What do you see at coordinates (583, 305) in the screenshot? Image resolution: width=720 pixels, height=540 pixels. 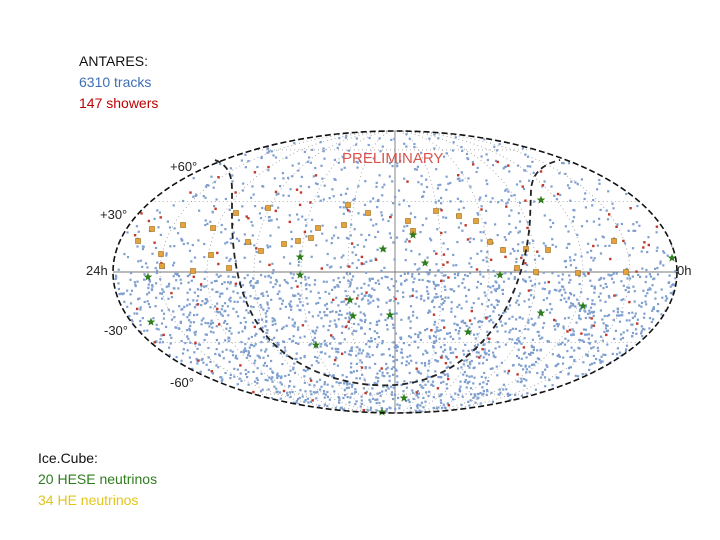 I see `hese-neutrino-marker` at bounding box center [583, 305].